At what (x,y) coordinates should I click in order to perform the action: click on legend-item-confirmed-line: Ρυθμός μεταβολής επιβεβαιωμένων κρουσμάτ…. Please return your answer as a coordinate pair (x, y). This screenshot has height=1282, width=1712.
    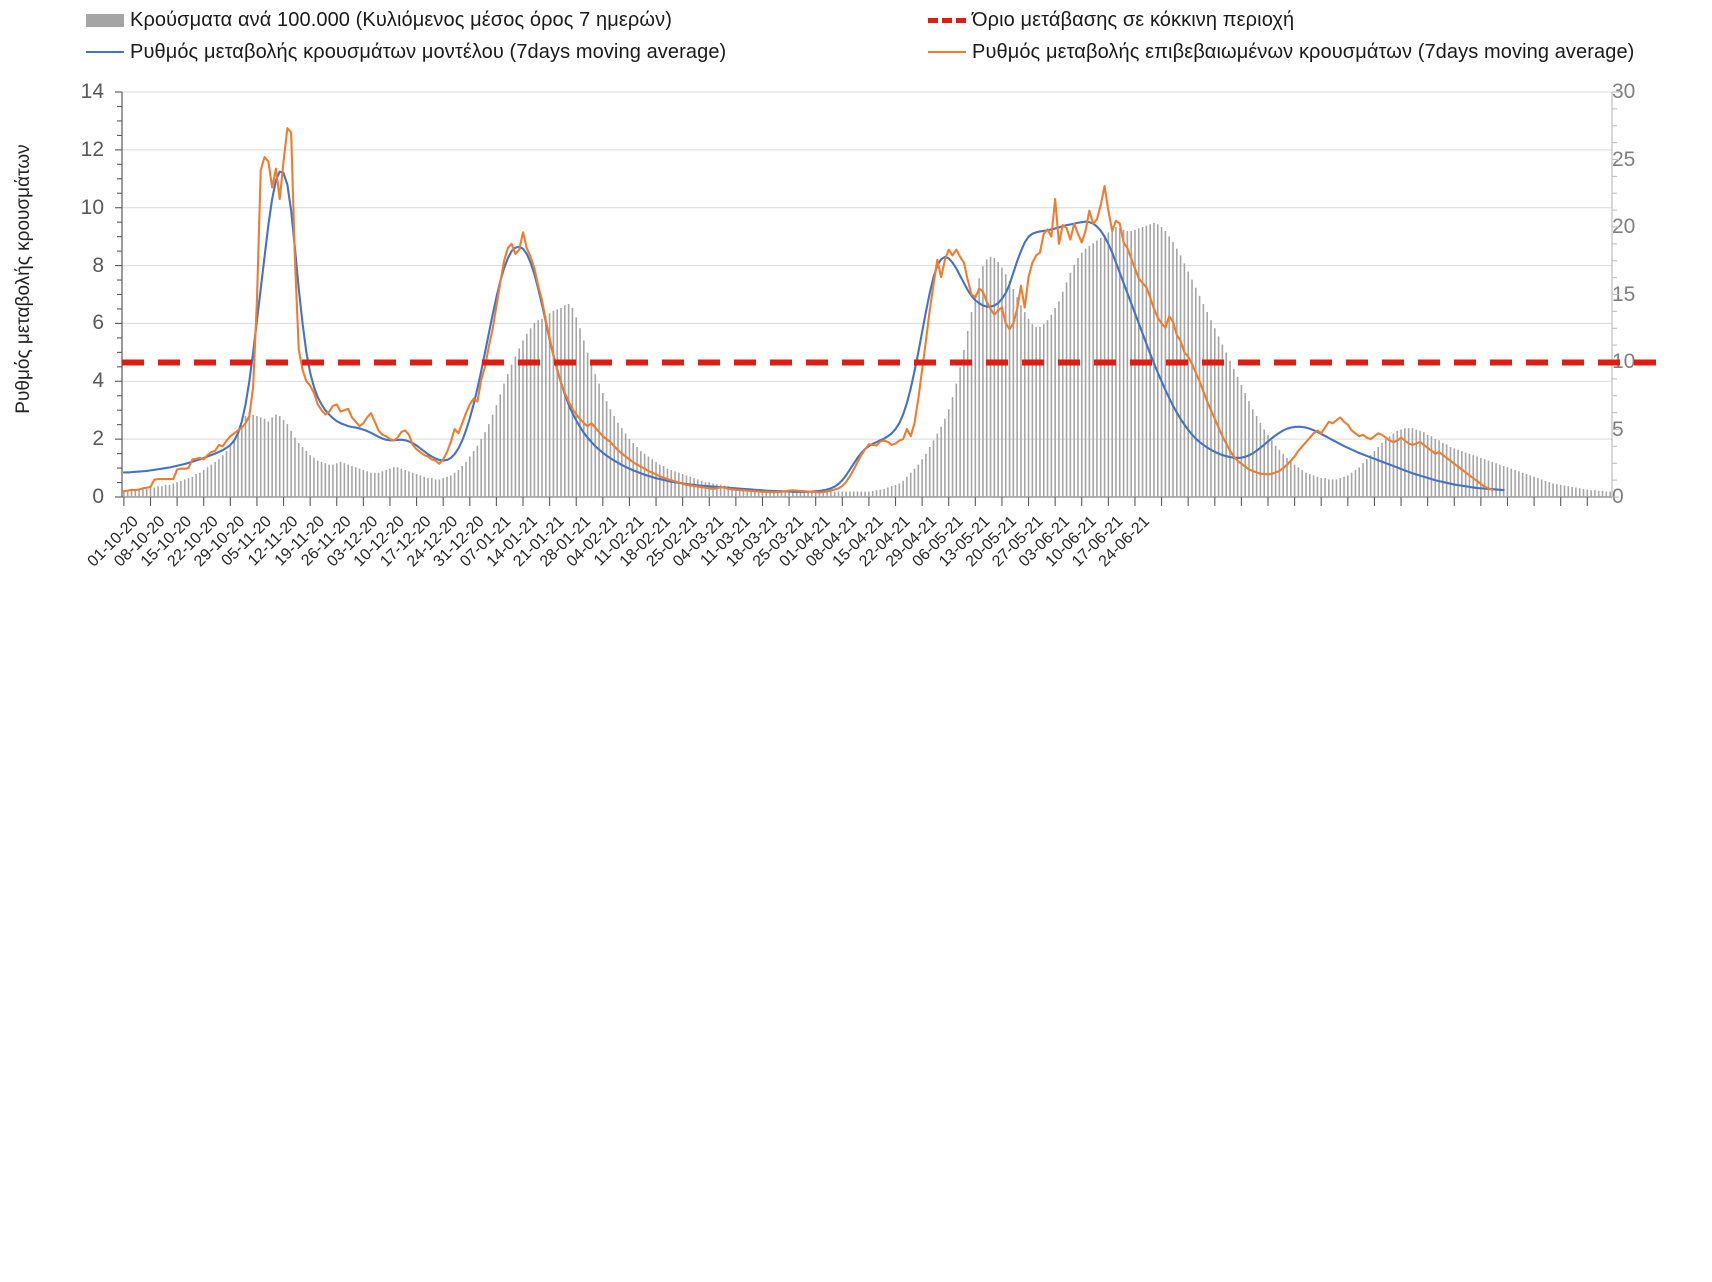
    Looking at the image, I should click on (1281, 52).